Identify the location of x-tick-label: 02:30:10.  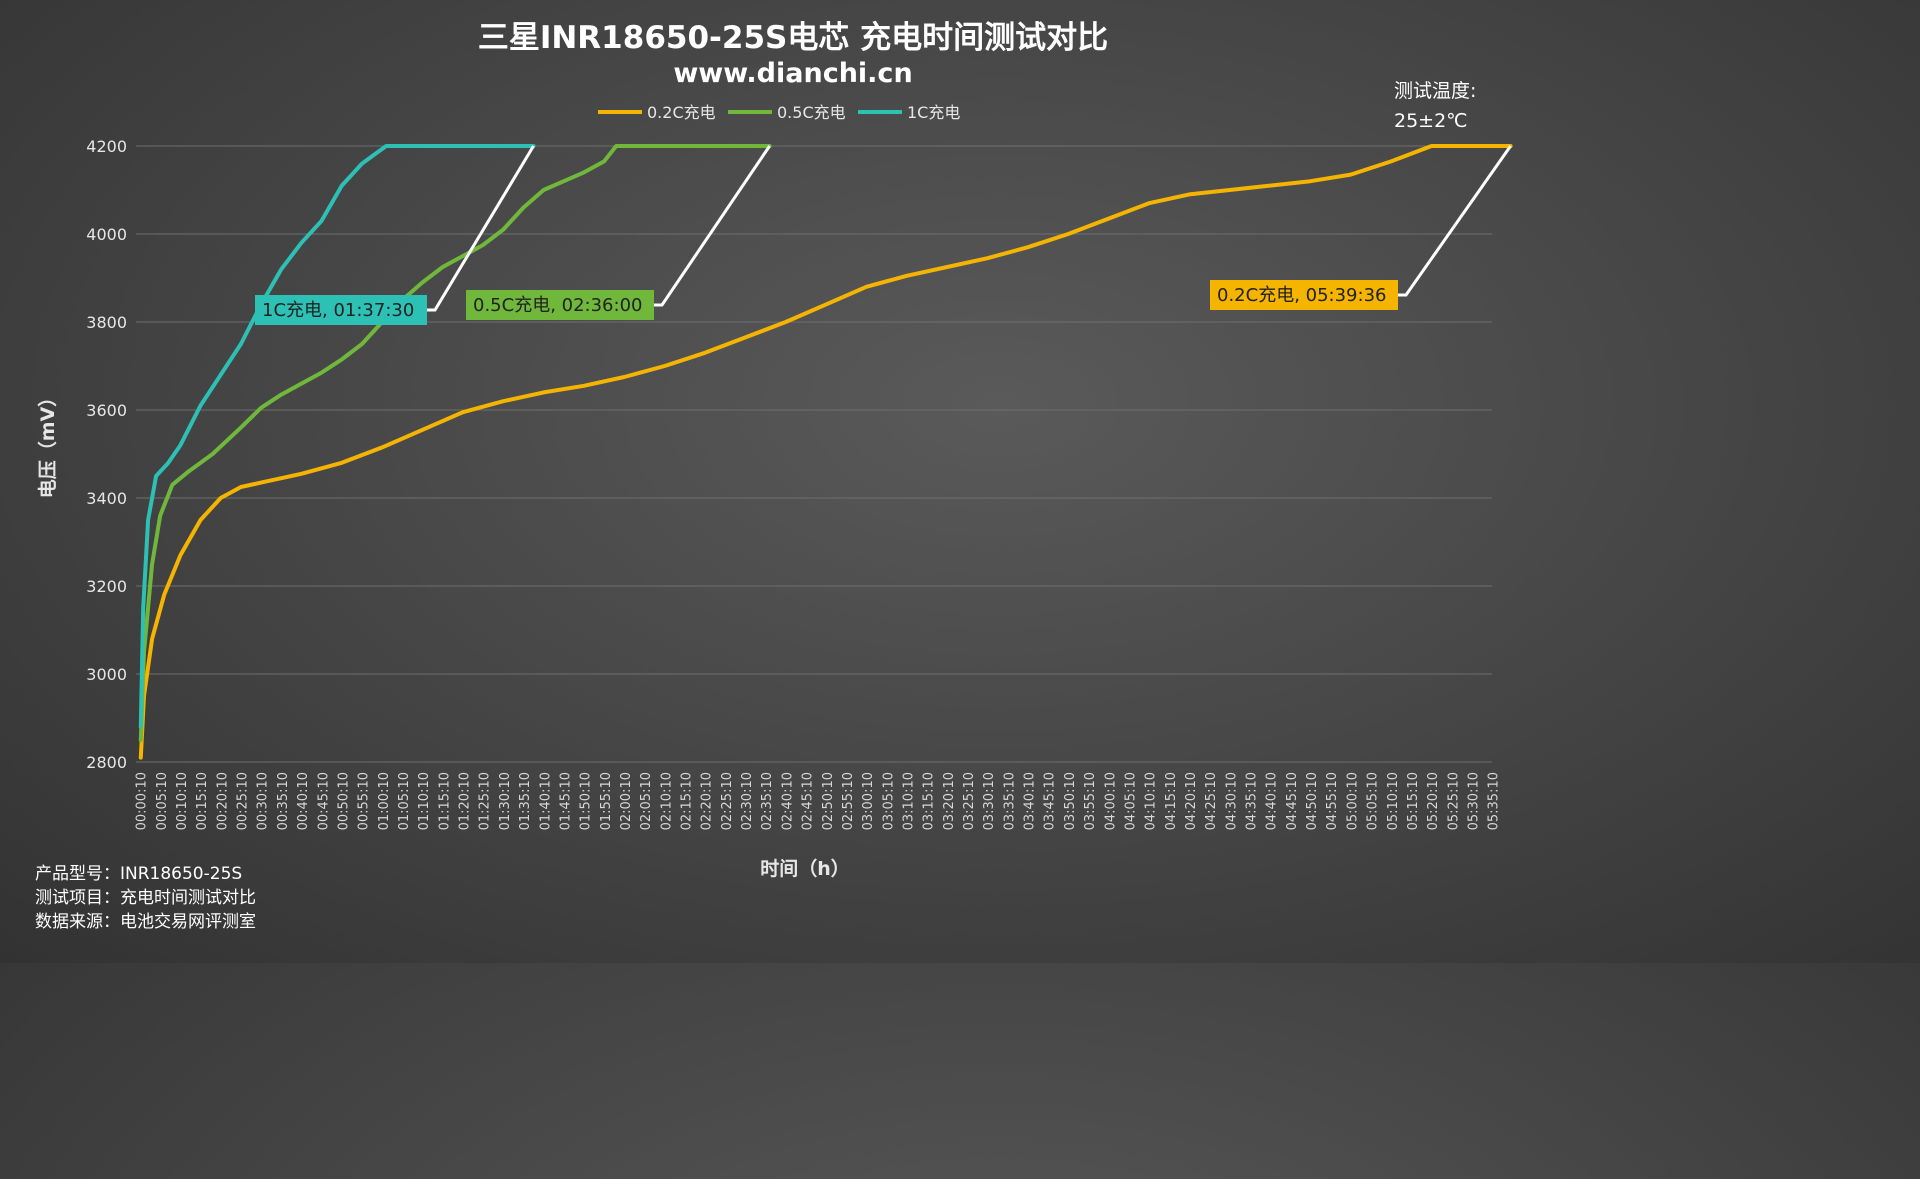
(747, 801).